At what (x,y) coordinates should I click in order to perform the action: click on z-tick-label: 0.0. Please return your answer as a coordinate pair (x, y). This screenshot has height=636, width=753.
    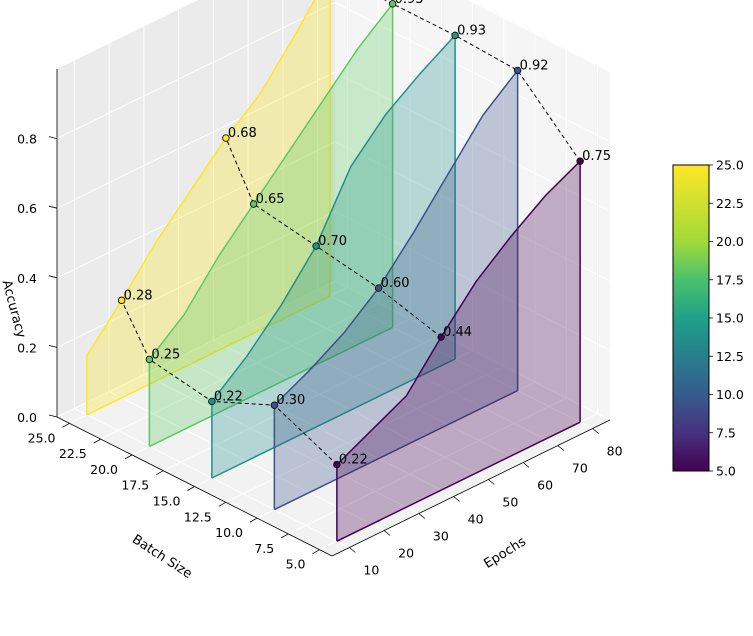
    Looking at the image, I should click on (27, 417).